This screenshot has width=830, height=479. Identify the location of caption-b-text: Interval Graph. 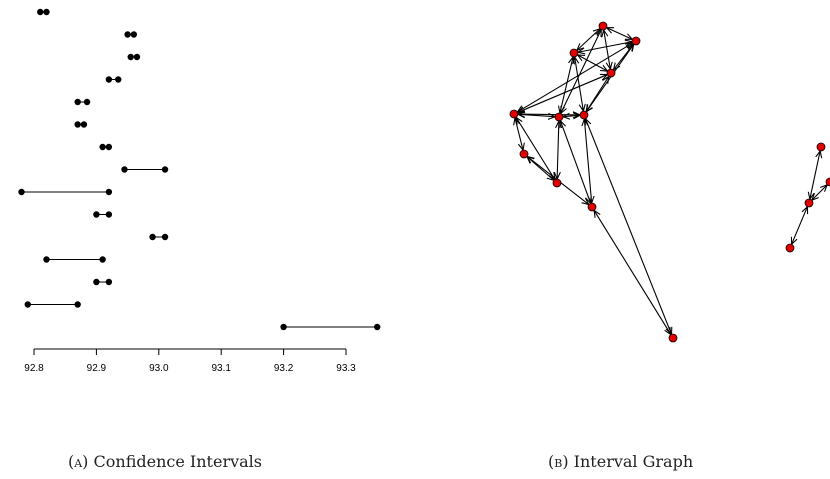
(633, 461).